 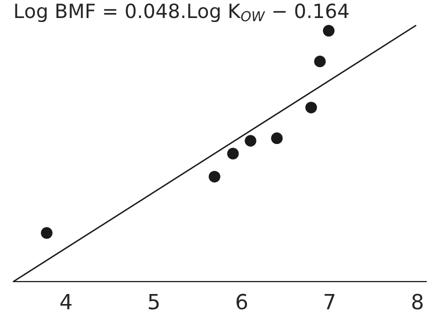 What do you see at coordinates (181, 13) in the screenshot?
I see `text: Log BMF = 0.048.Log K$_{OW}$ − 0.164` at bounding box center [181, 13].